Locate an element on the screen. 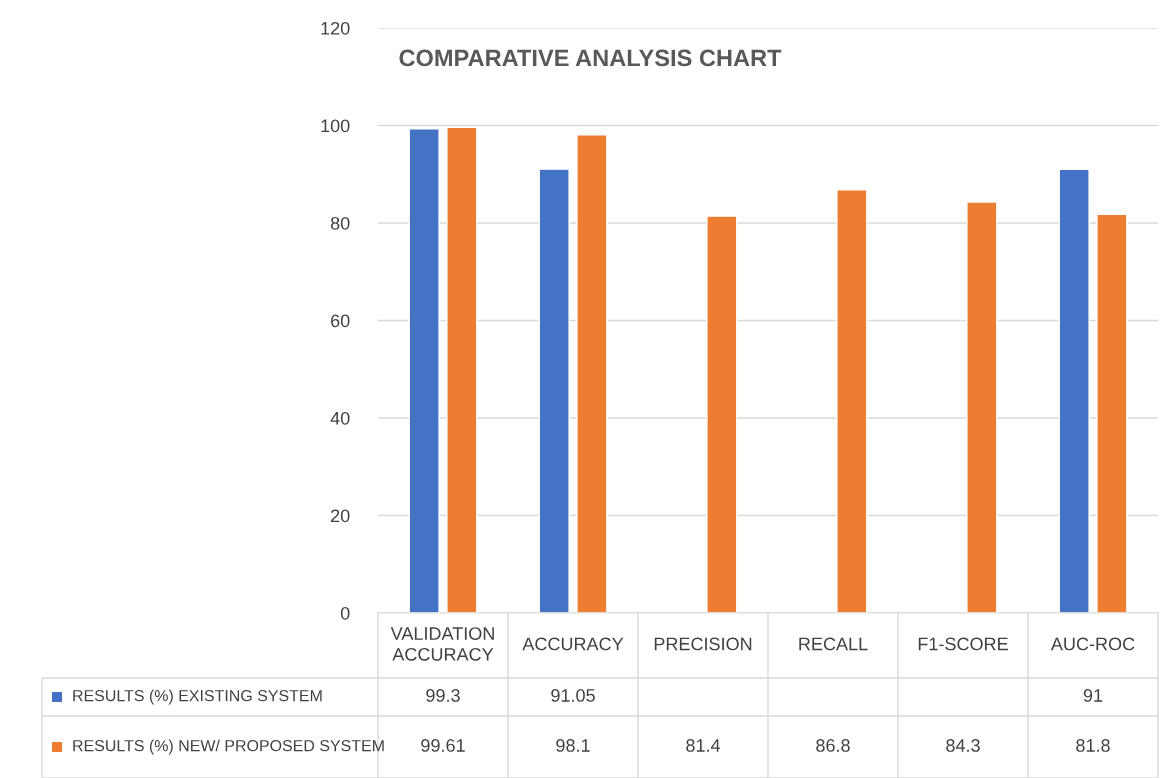  x-tick-label: AUC-ROC is located at coordinates (1092, 644).